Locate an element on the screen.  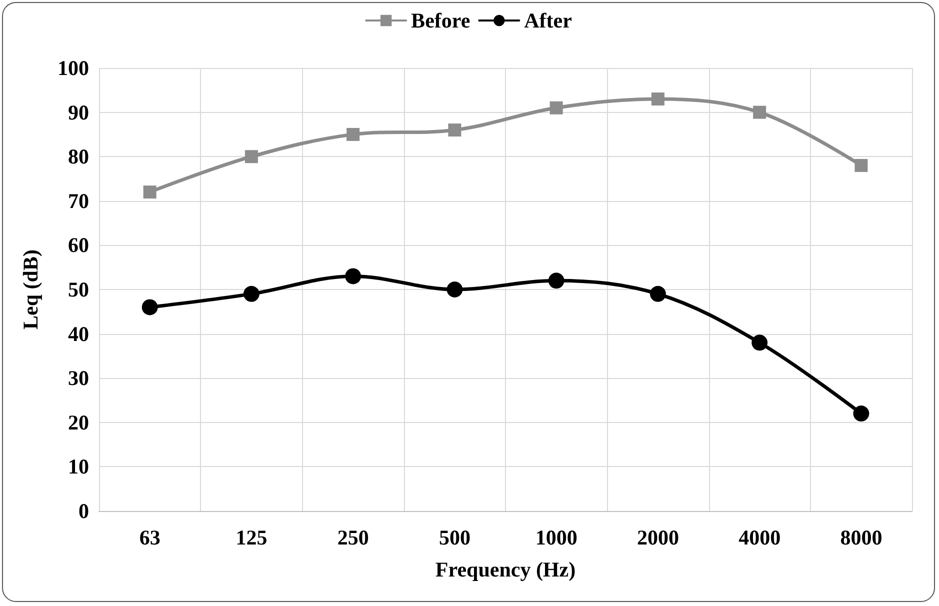
y-tick-label: 80 is located at coordinates (78, 156).